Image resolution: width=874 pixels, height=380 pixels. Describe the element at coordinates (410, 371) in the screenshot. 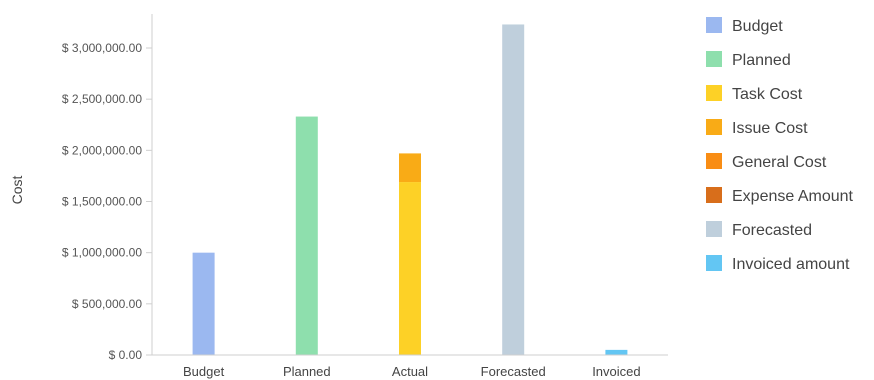

I see `x-tick-label: Actual` at that location.